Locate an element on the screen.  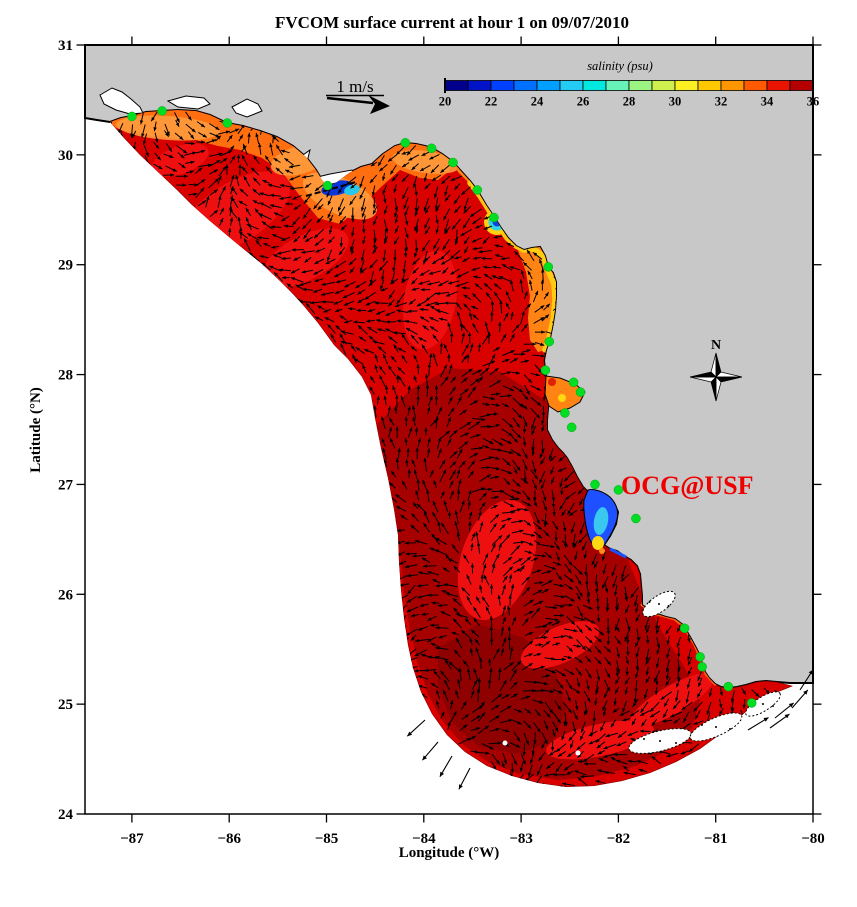
scale-arrow: 1 m/s is located at coordinates (358, 95).